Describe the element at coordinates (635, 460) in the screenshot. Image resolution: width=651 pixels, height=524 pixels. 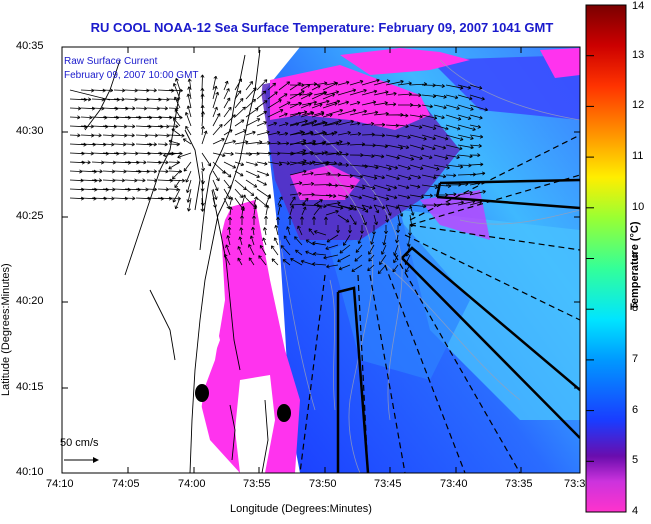
I see `colorbar-tick-label: 5` at that location.